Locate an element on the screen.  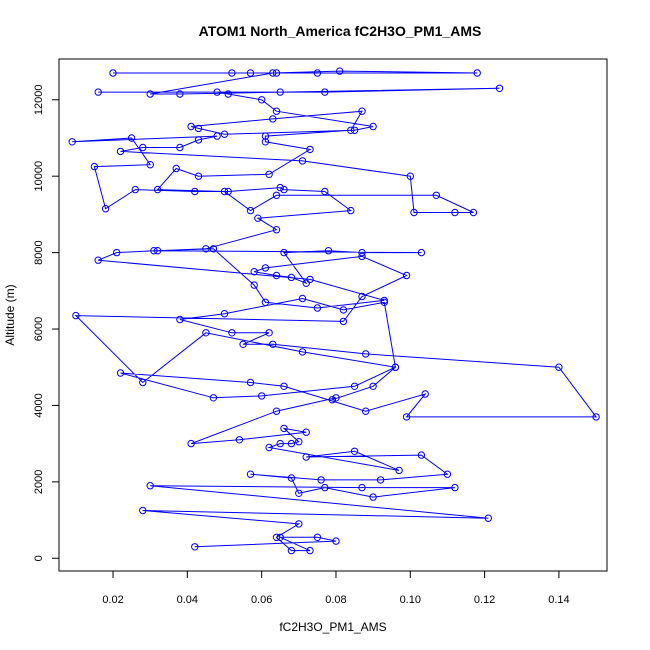
y-tick-label: 0 is located at coordinates (39, 558).